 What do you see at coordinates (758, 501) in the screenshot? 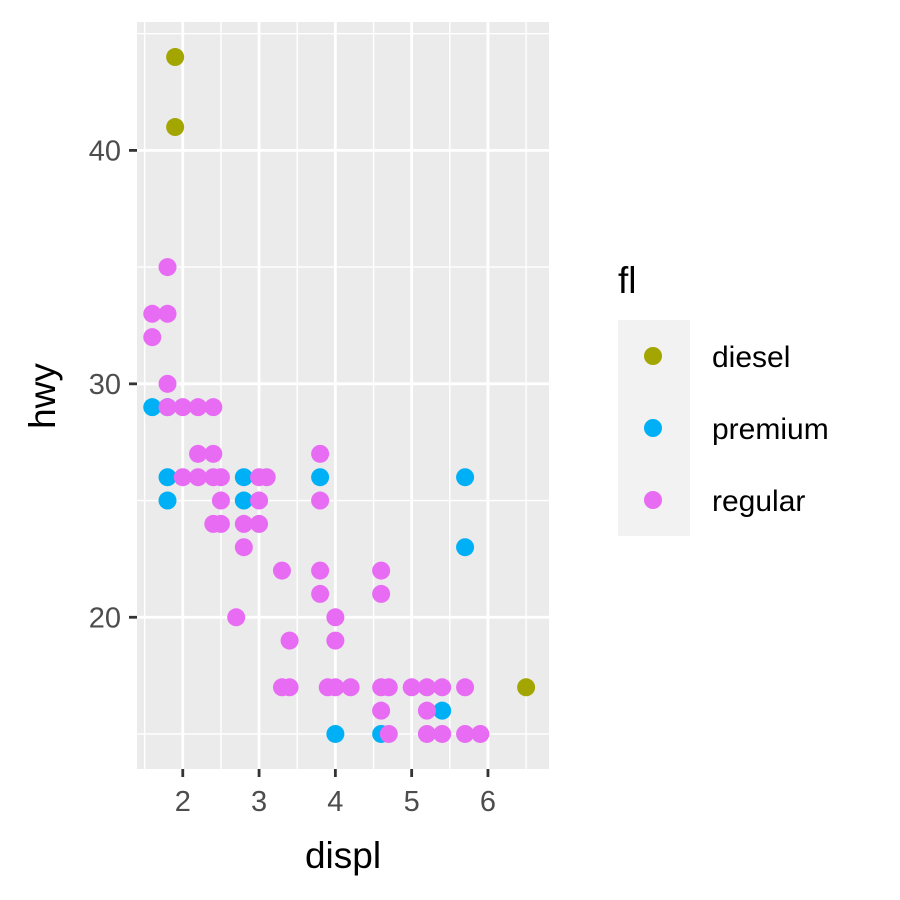
I see `legend-label-regular: regular` at bounding box center [758, 501].